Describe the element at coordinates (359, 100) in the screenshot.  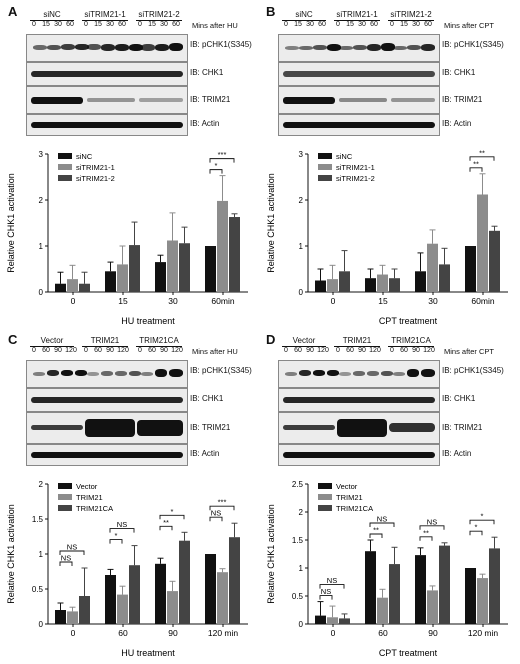
I see `blot-trim21` at that location.